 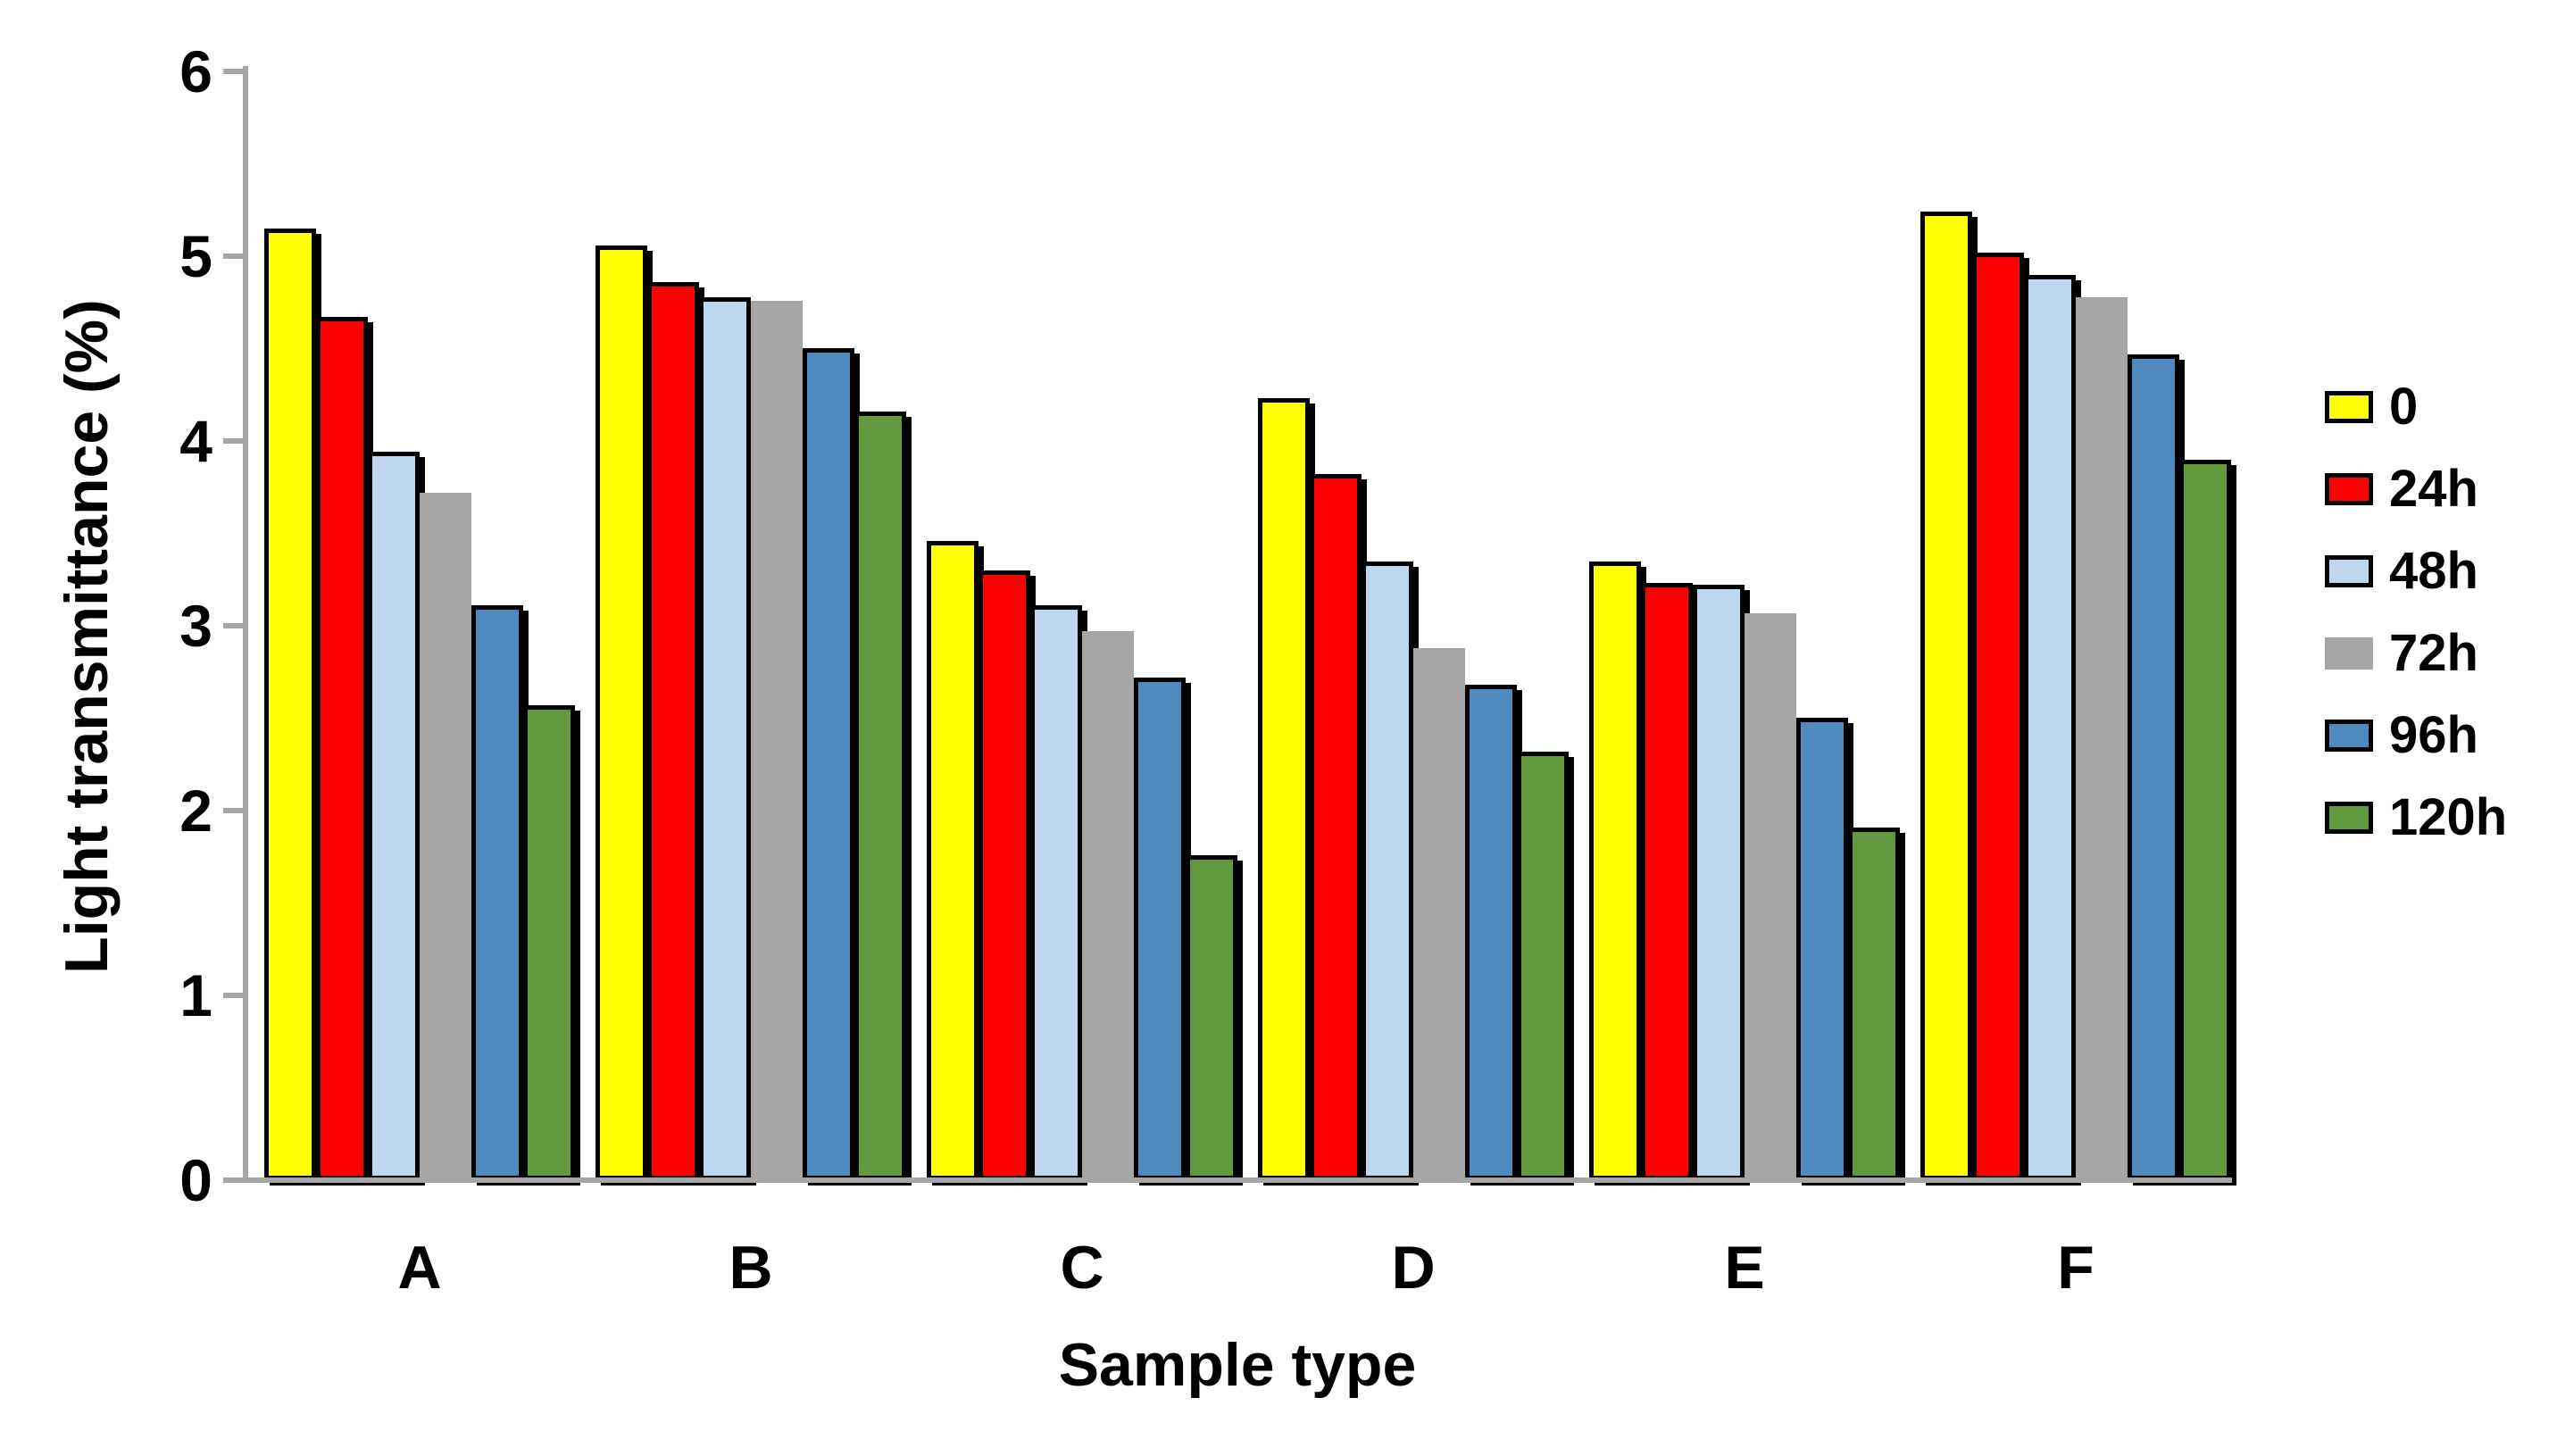 I want to click on bar-D-48h, so click(x=1387, y=871).